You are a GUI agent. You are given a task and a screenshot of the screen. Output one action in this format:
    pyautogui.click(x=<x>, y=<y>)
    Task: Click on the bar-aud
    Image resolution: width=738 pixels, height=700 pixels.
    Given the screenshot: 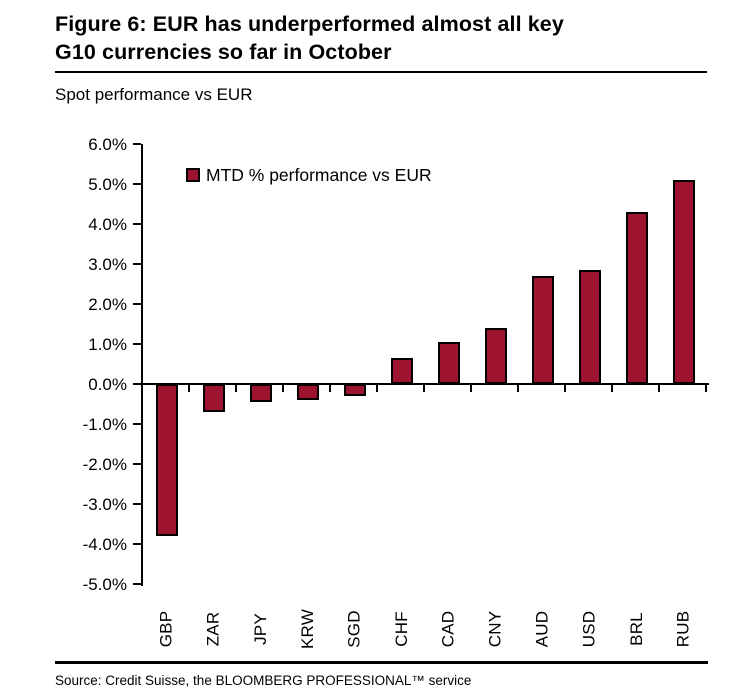 What is the action you would take?
    pyautogui.click(x=542, y=330)
    